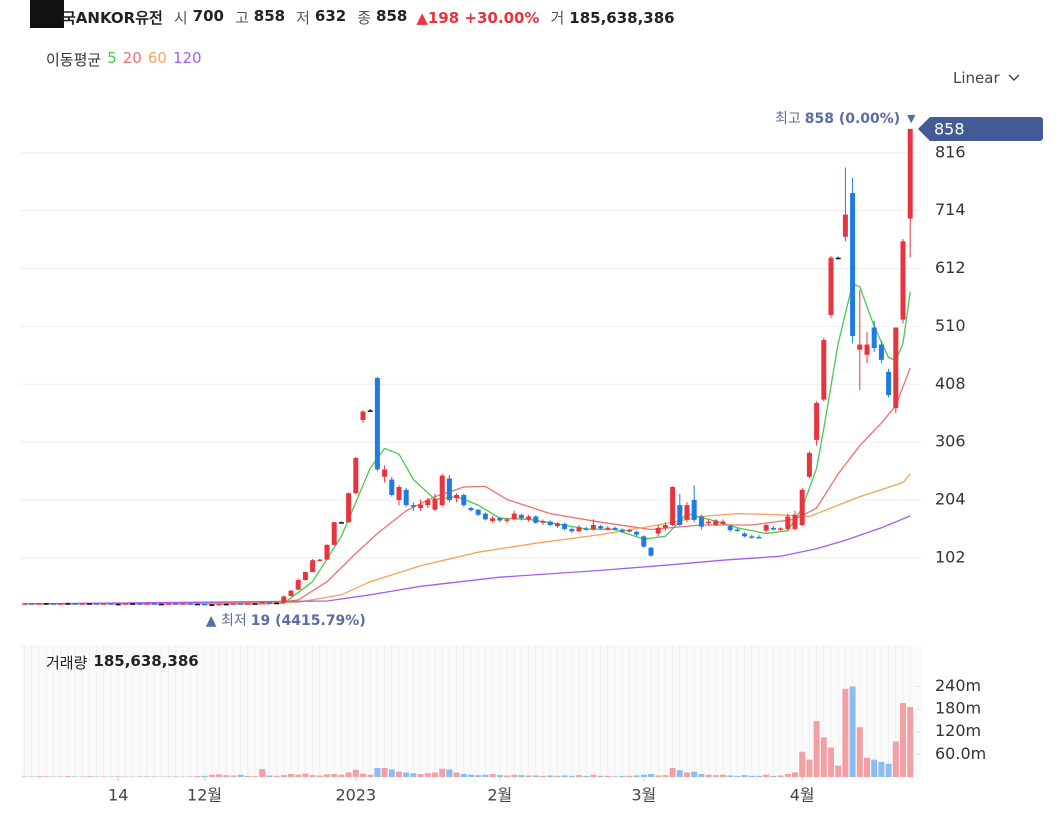 The image size is (1060, 819). What do you see at coordinates (958, 730) in the screenshot?
I see `volume-tick-label: 120m` at bounding box center [958, 730].